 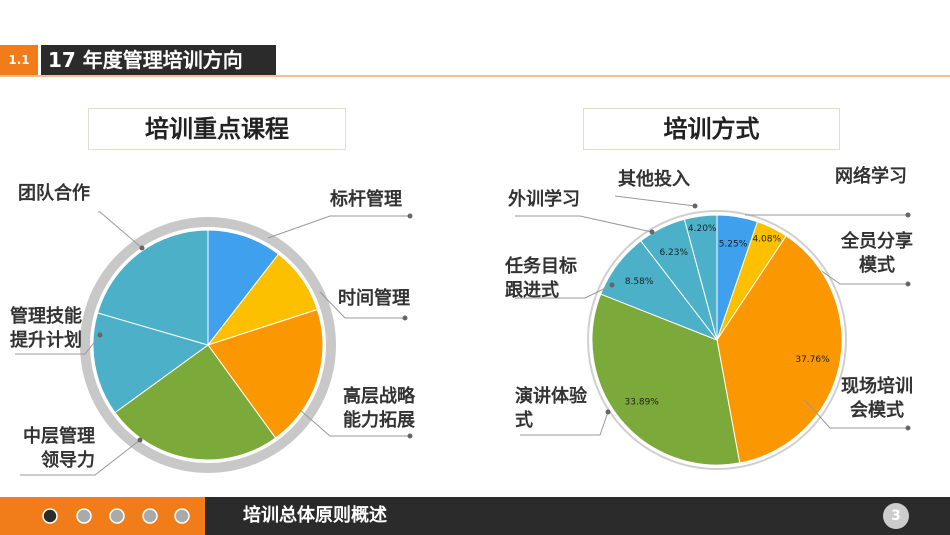 What do you see at coordinates (673, 253) in the screenshot?
I see `value-label: 6.23%` at bounding box center [673, 253].